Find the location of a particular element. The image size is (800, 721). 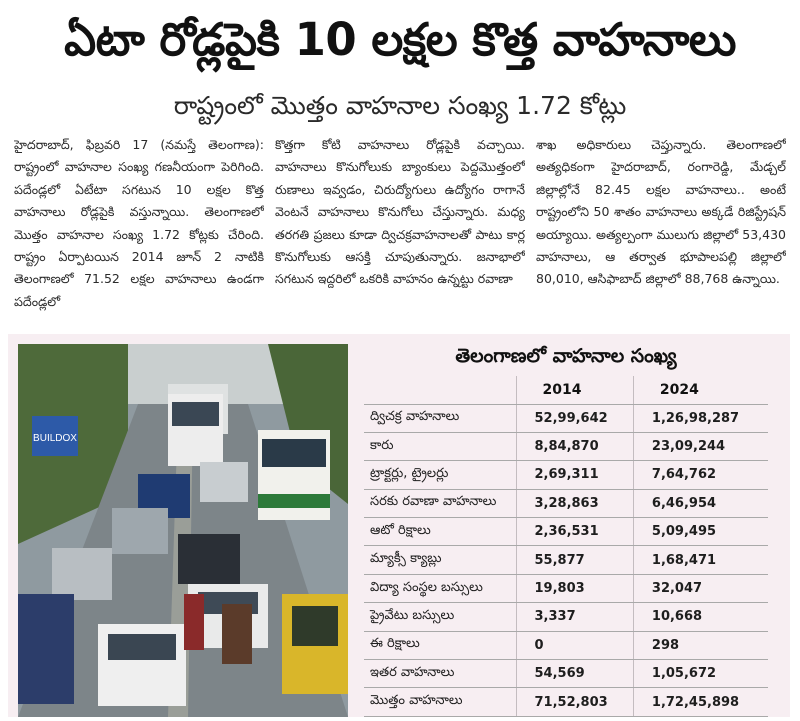

table-row: ప్రైవేటు బస్సులు 3,337 10,668 is located at coordinates (566, 617).